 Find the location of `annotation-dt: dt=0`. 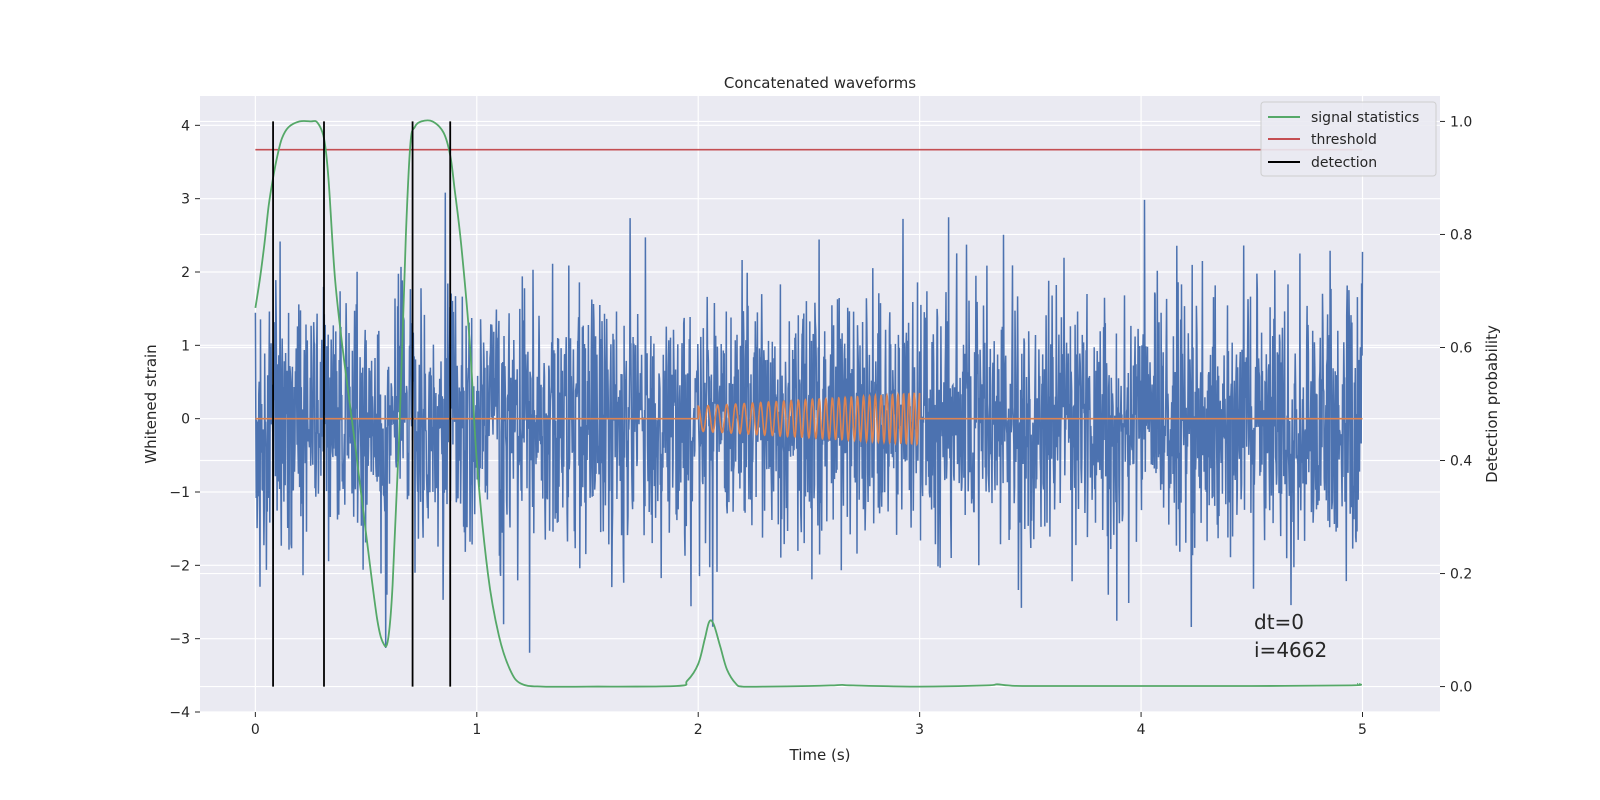

annotation-dt: dt=0 is located at coordinates (1279, 622).